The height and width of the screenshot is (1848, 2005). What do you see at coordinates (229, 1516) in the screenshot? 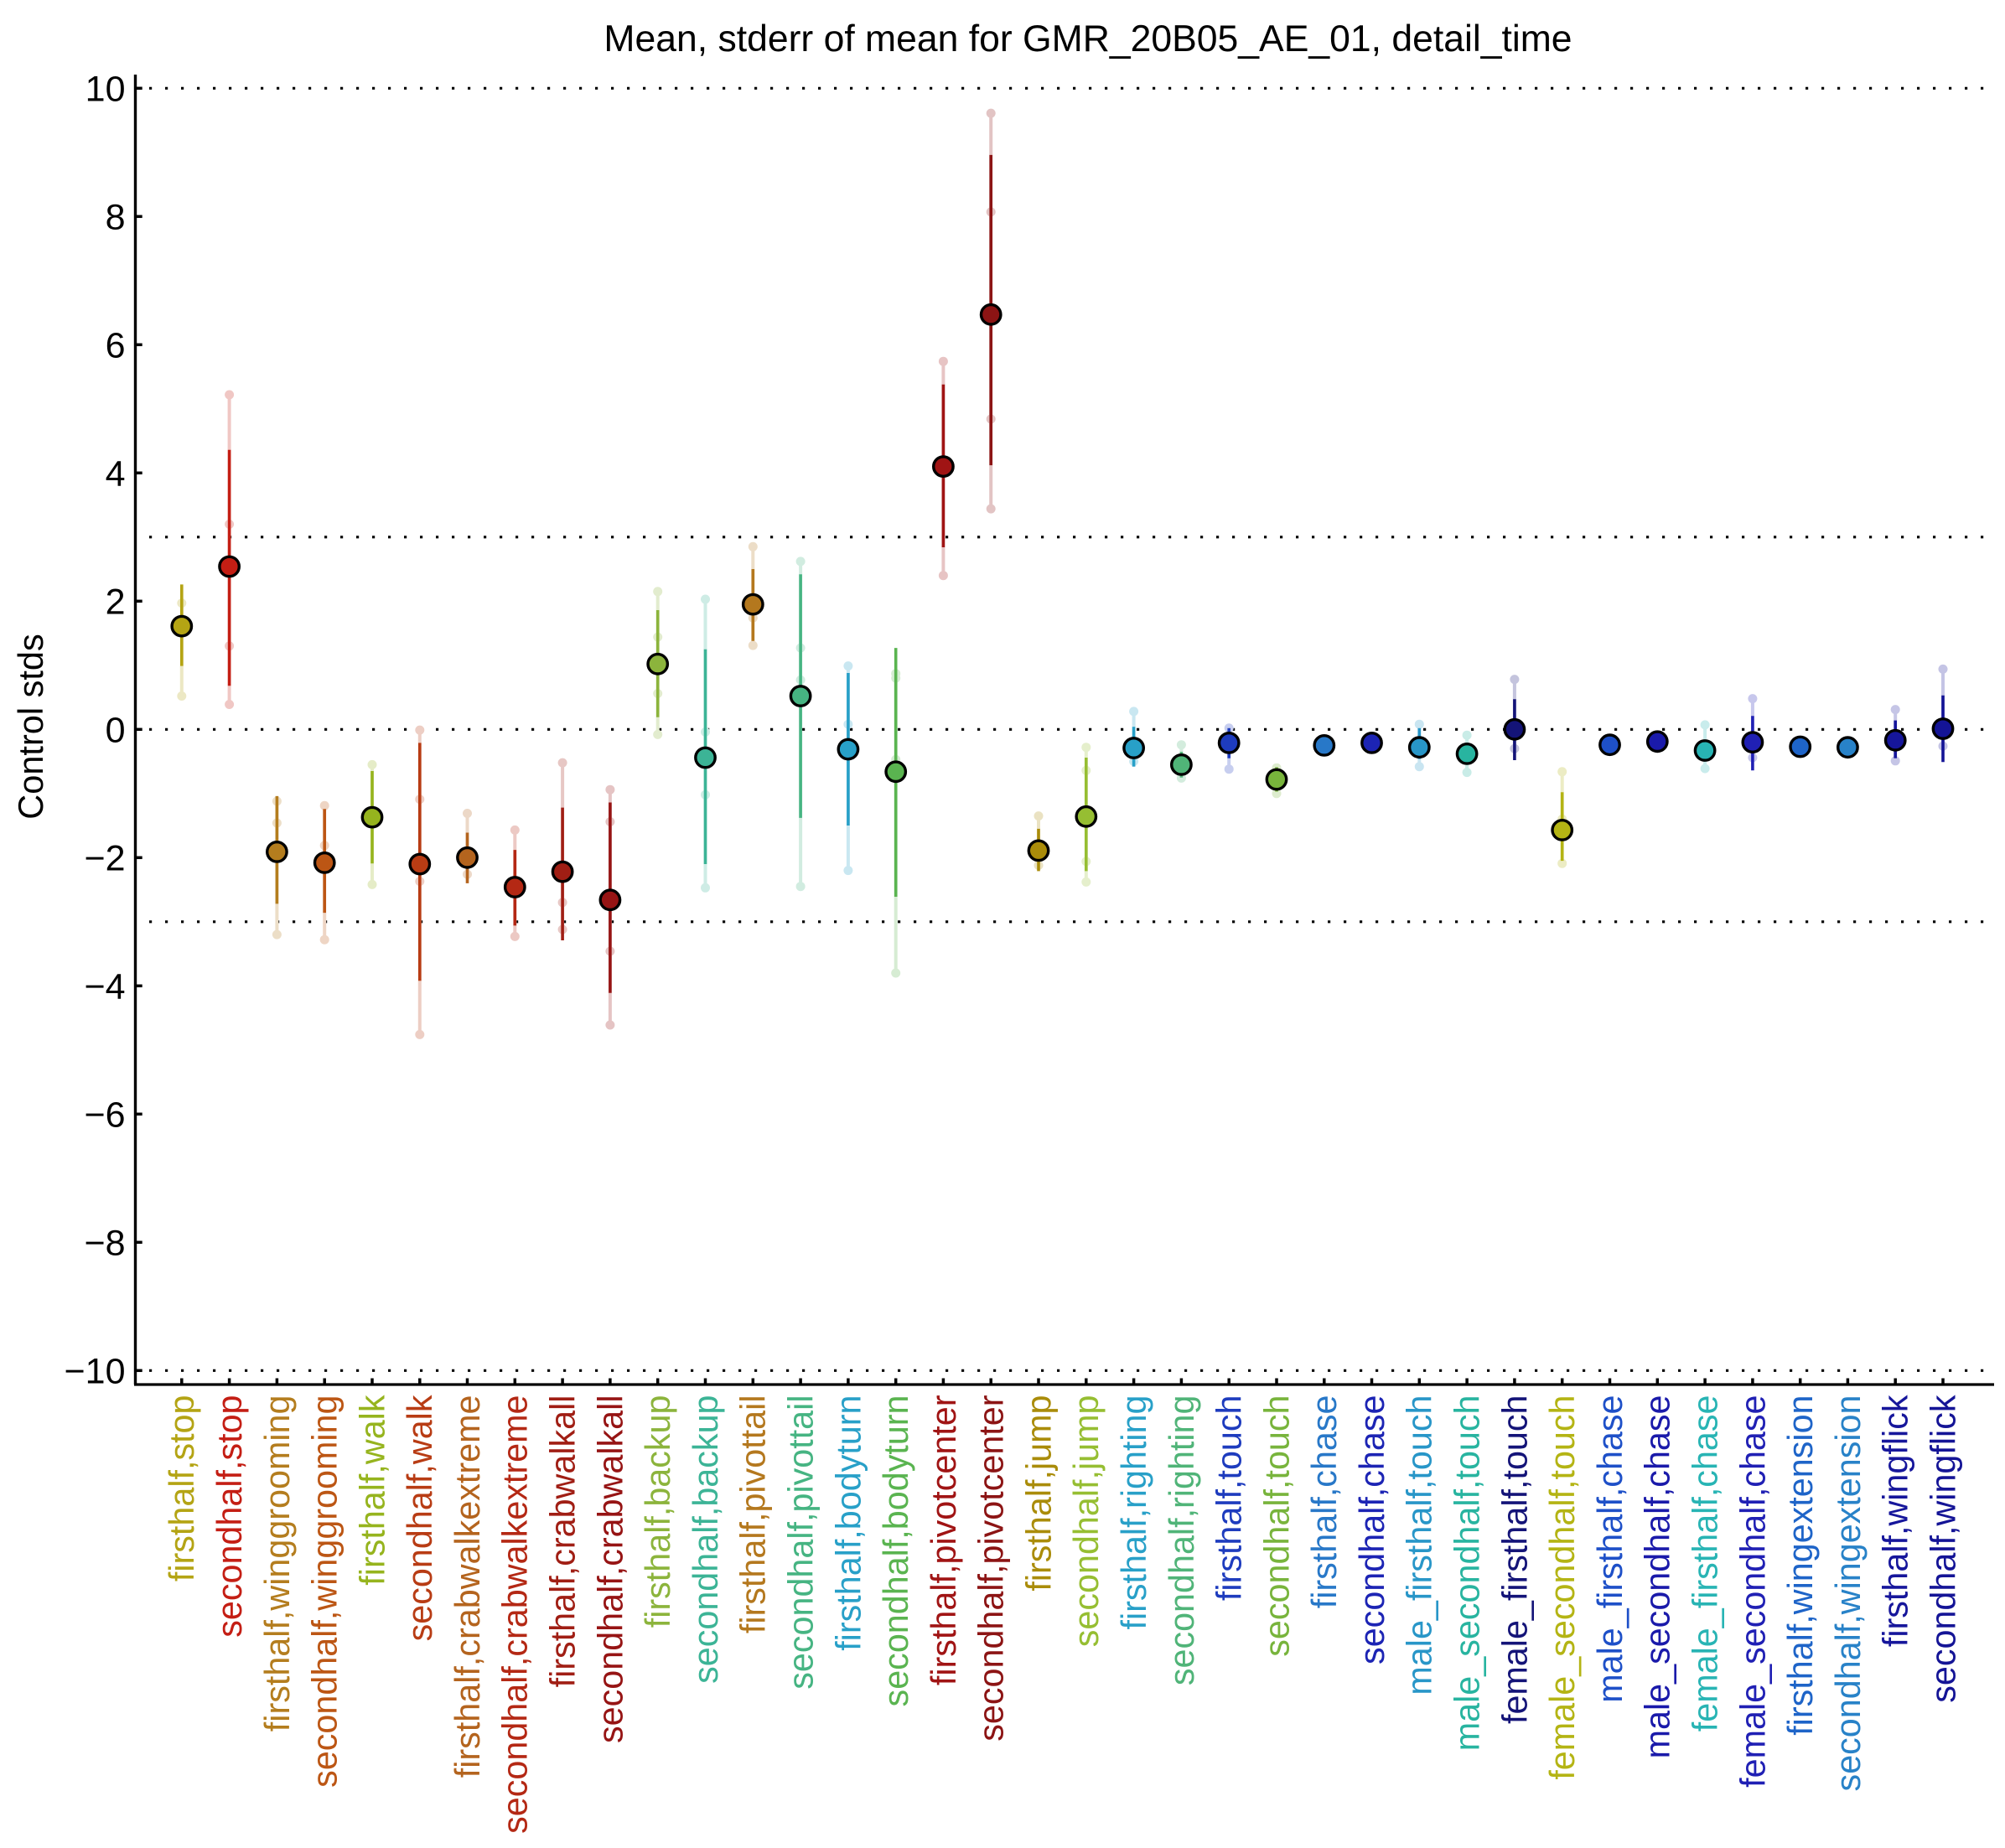
I see `svg-text: secondhalf,stop` at bounding box center [229, 1516].